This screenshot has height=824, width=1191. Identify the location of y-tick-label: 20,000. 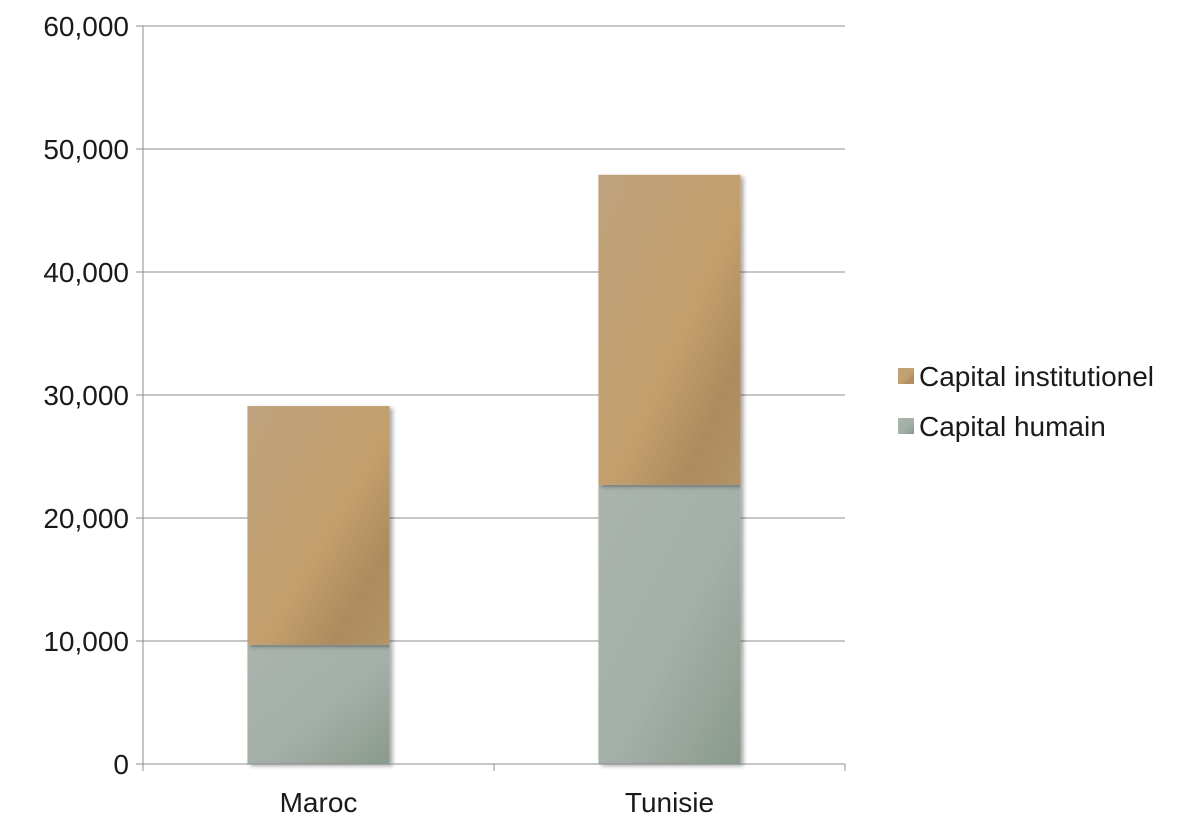
(86, 518).